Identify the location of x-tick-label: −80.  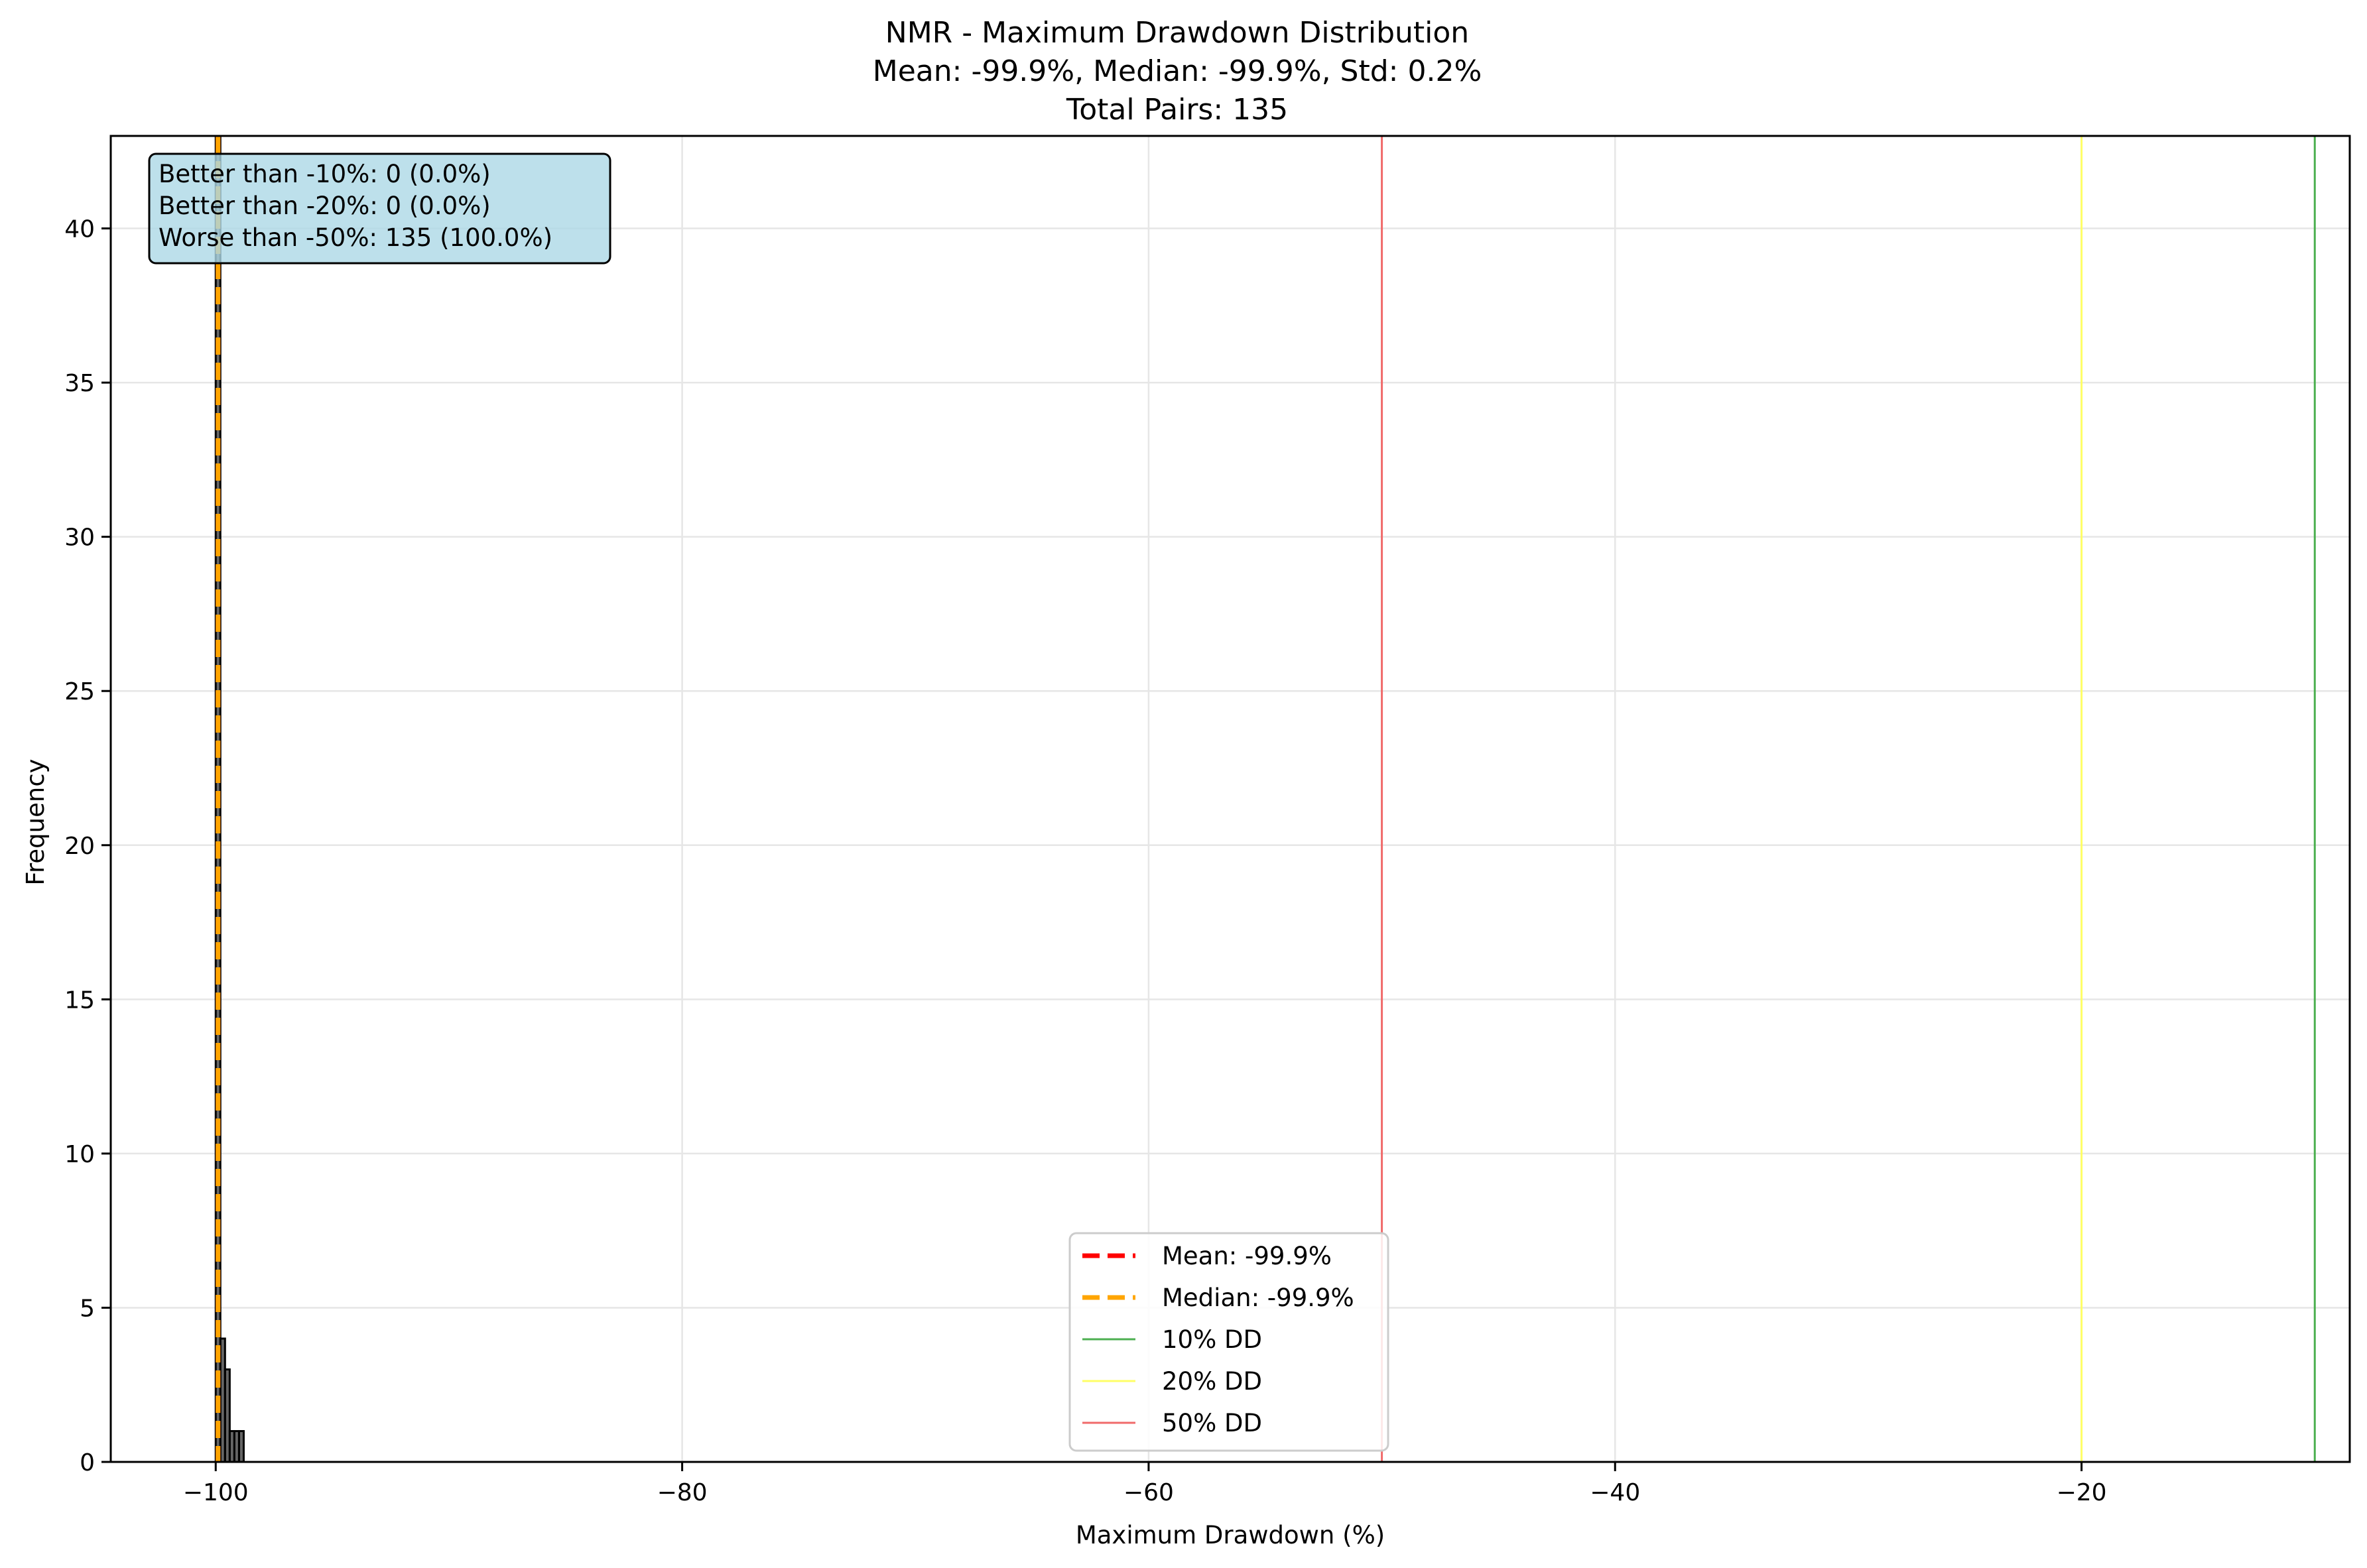
(682, 1492).